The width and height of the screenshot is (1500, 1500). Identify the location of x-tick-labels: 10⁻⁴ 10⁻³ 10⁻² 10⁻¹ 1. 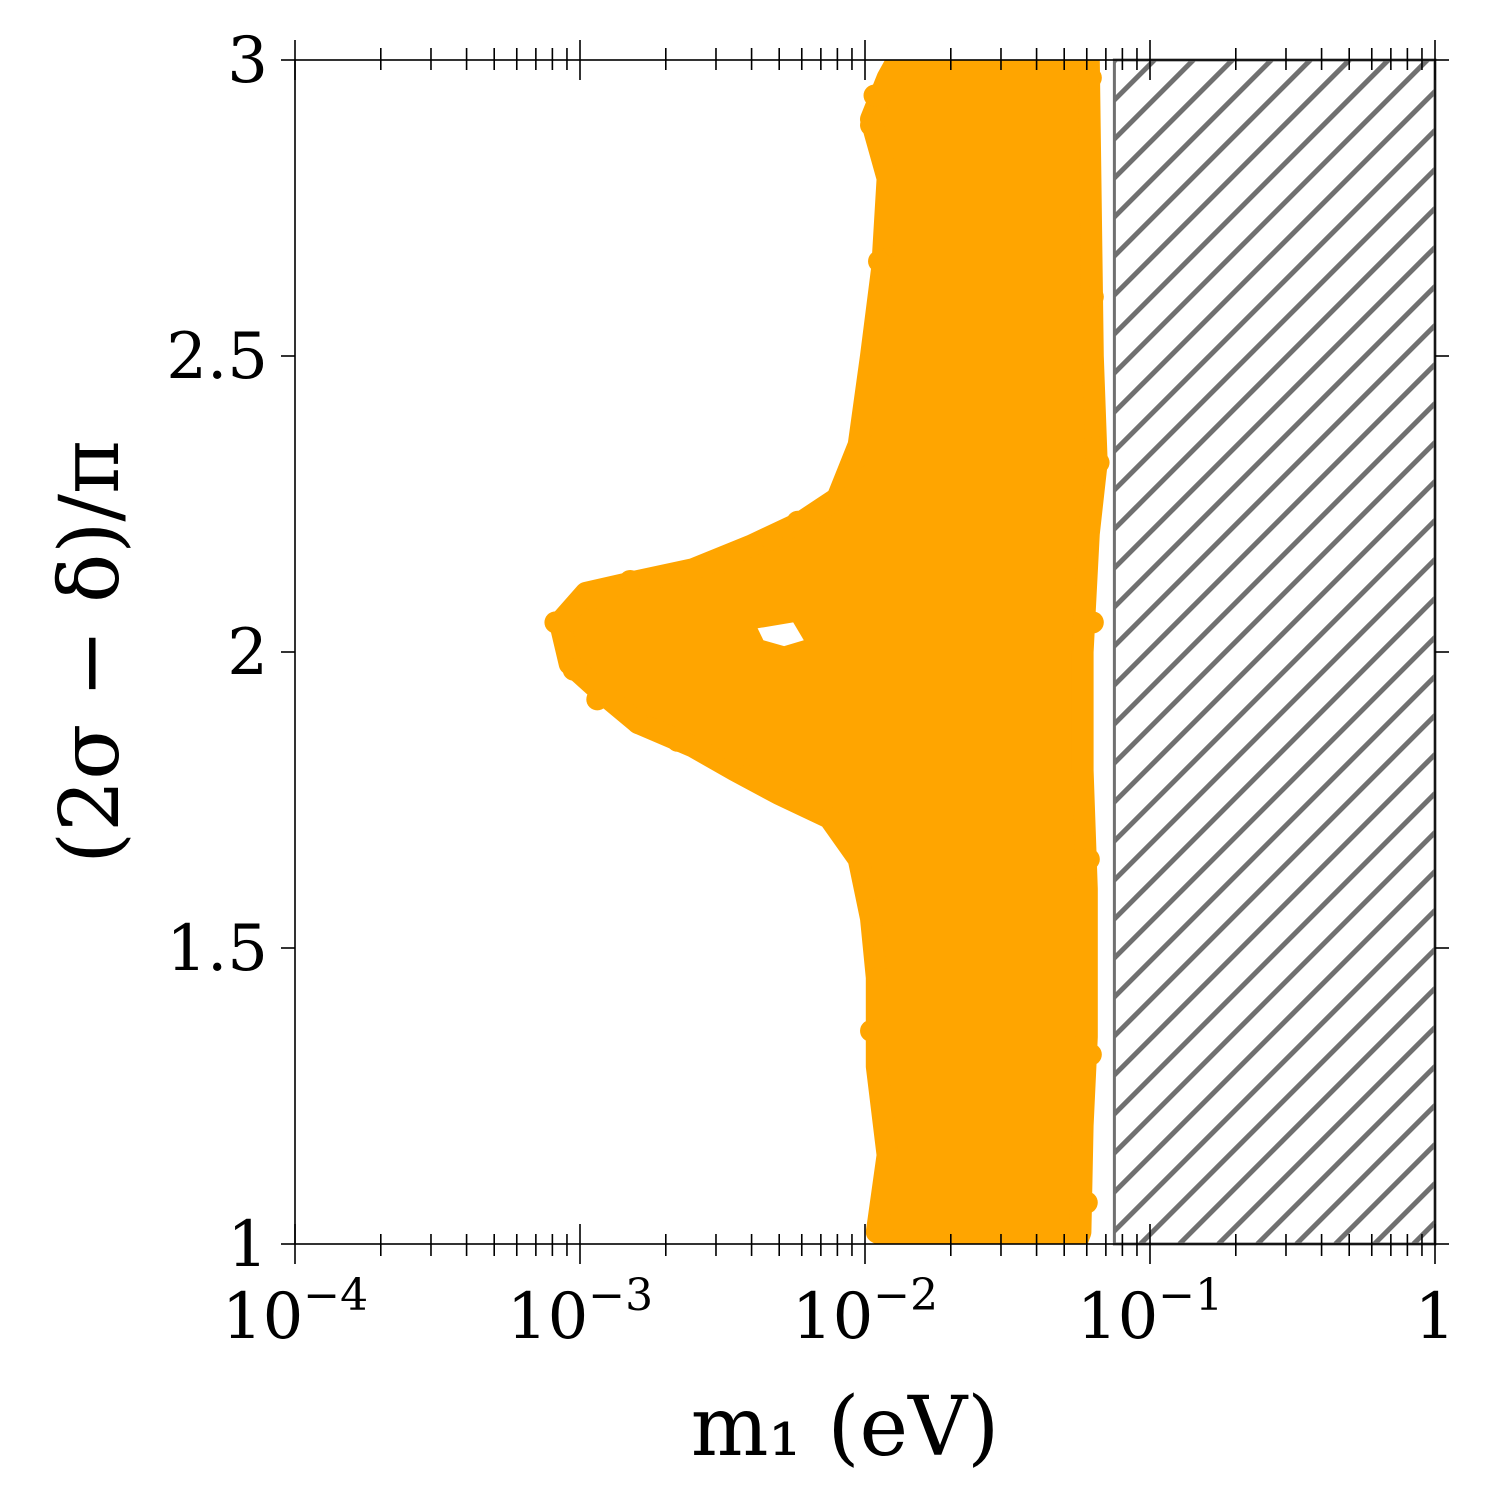
(839, 1312).